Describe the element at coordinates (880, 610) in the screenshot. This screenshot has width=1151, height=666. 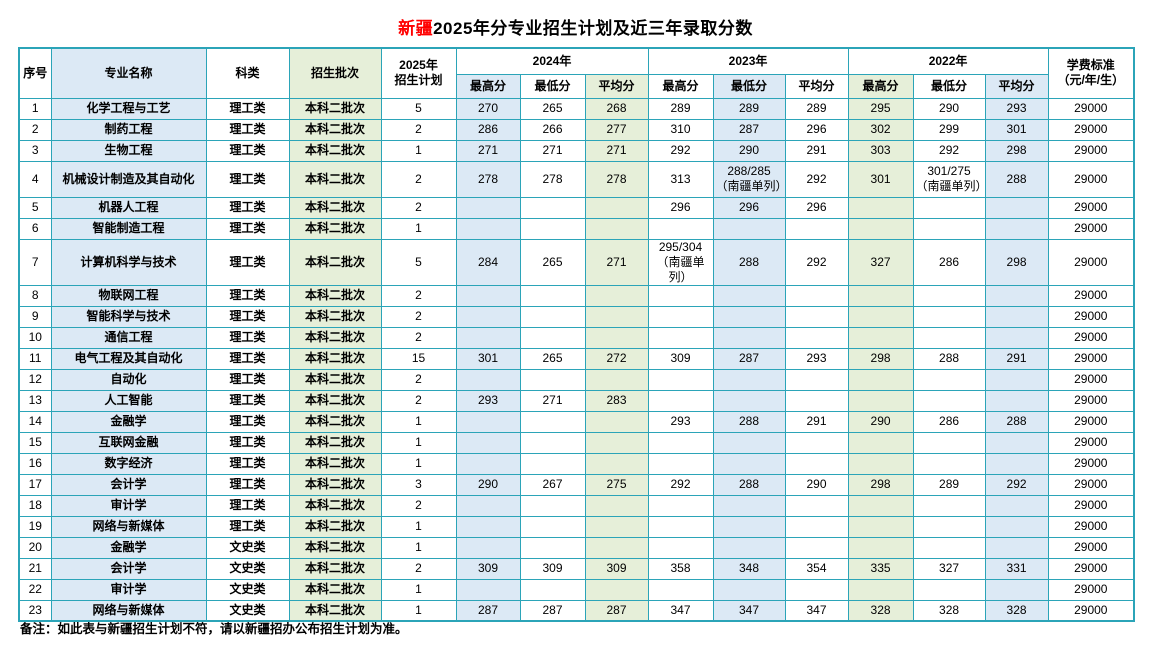
I see `cell-score: 328` at that location.